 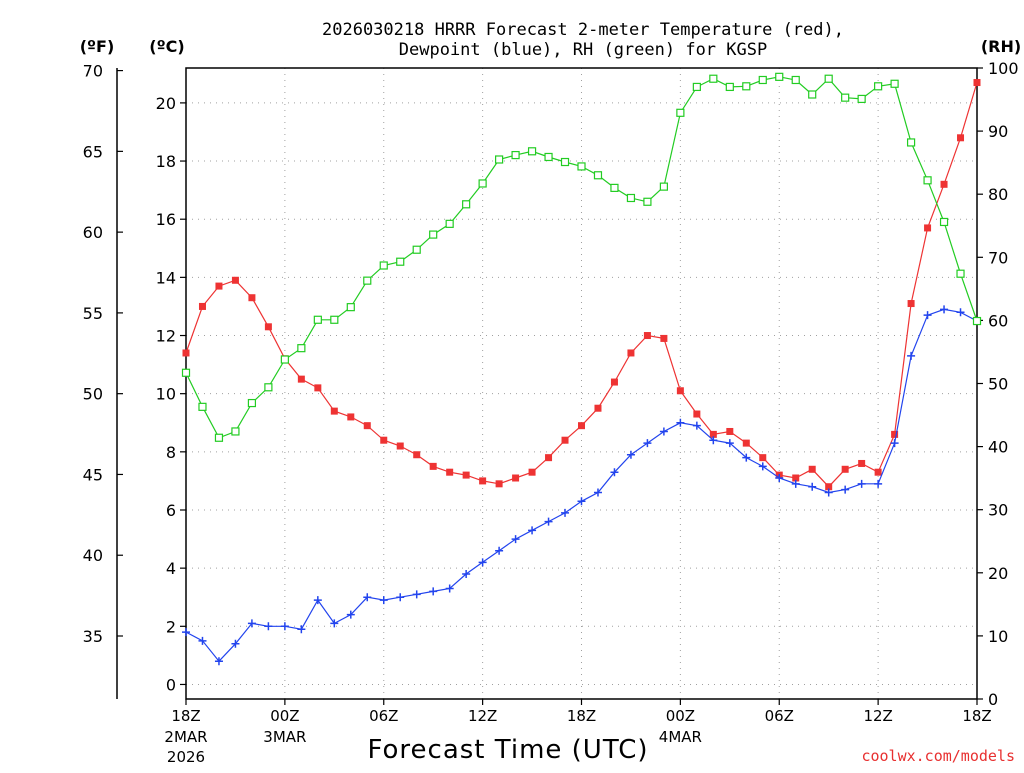 What do you see at coordinates (998, 573) in the screenshot?
I see `rh-tick-label: 20` at bounding box center [998, 573].